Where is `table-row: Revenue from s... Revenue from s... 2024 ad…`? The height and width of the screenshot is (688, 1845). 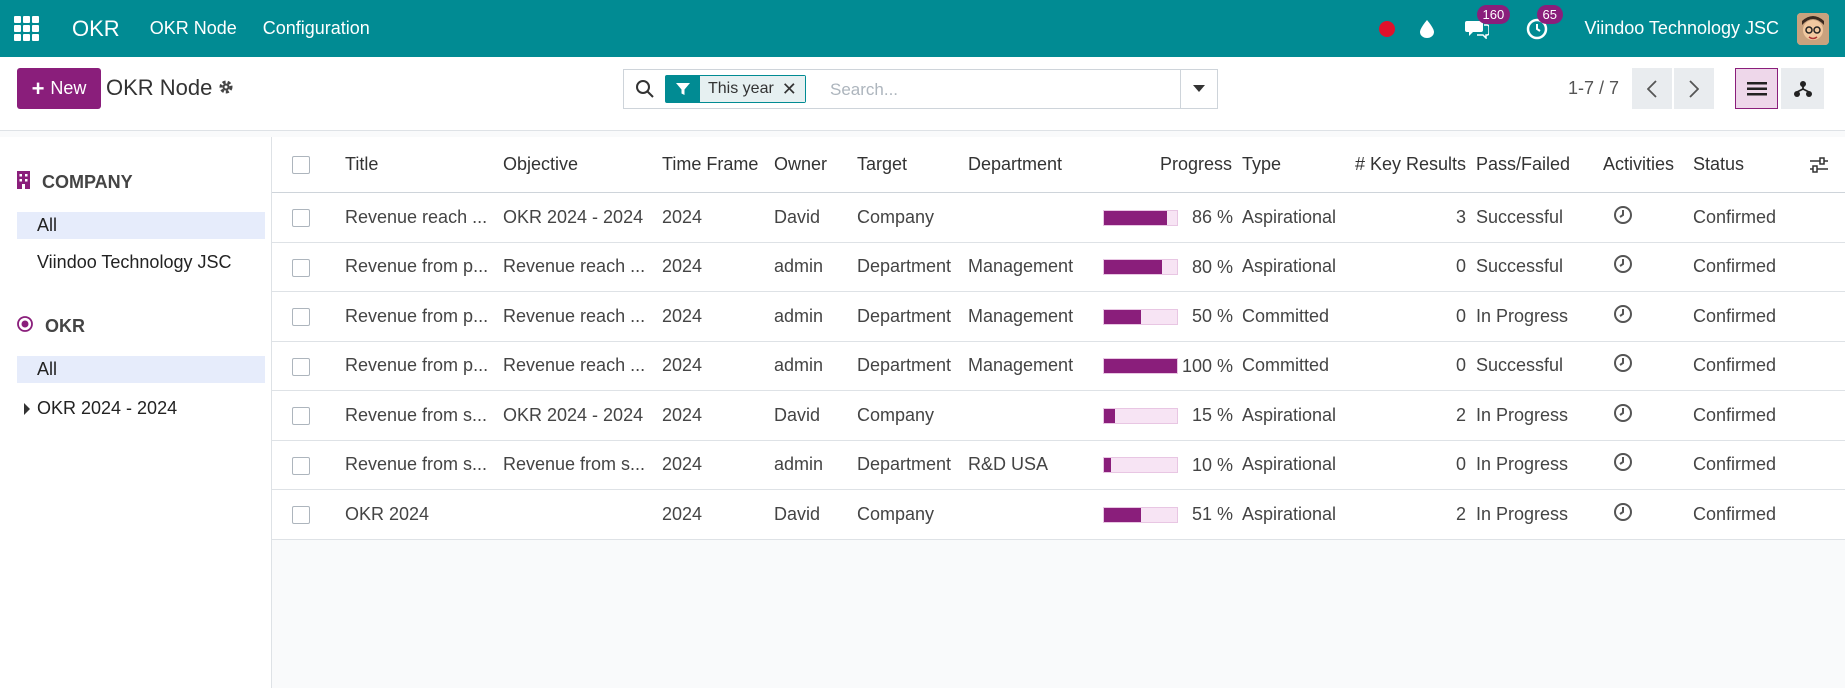 table-row: Revenue from s... Revenue from s... 2024 ad… is located at coordinates (1058, 465).